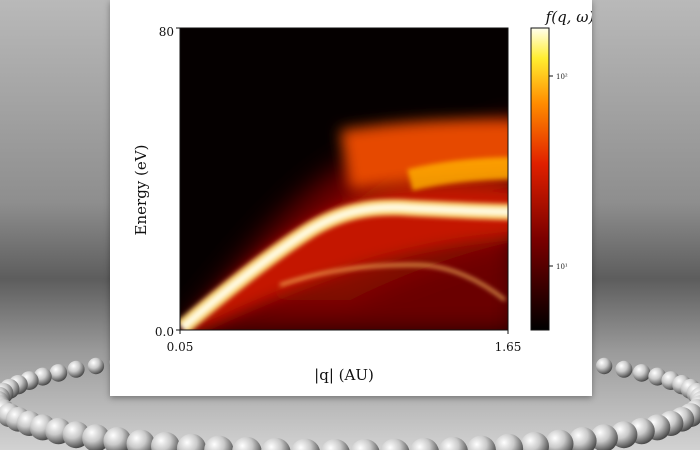  I want to click on colorbar-title: f(q, ω), so click(568, 17).